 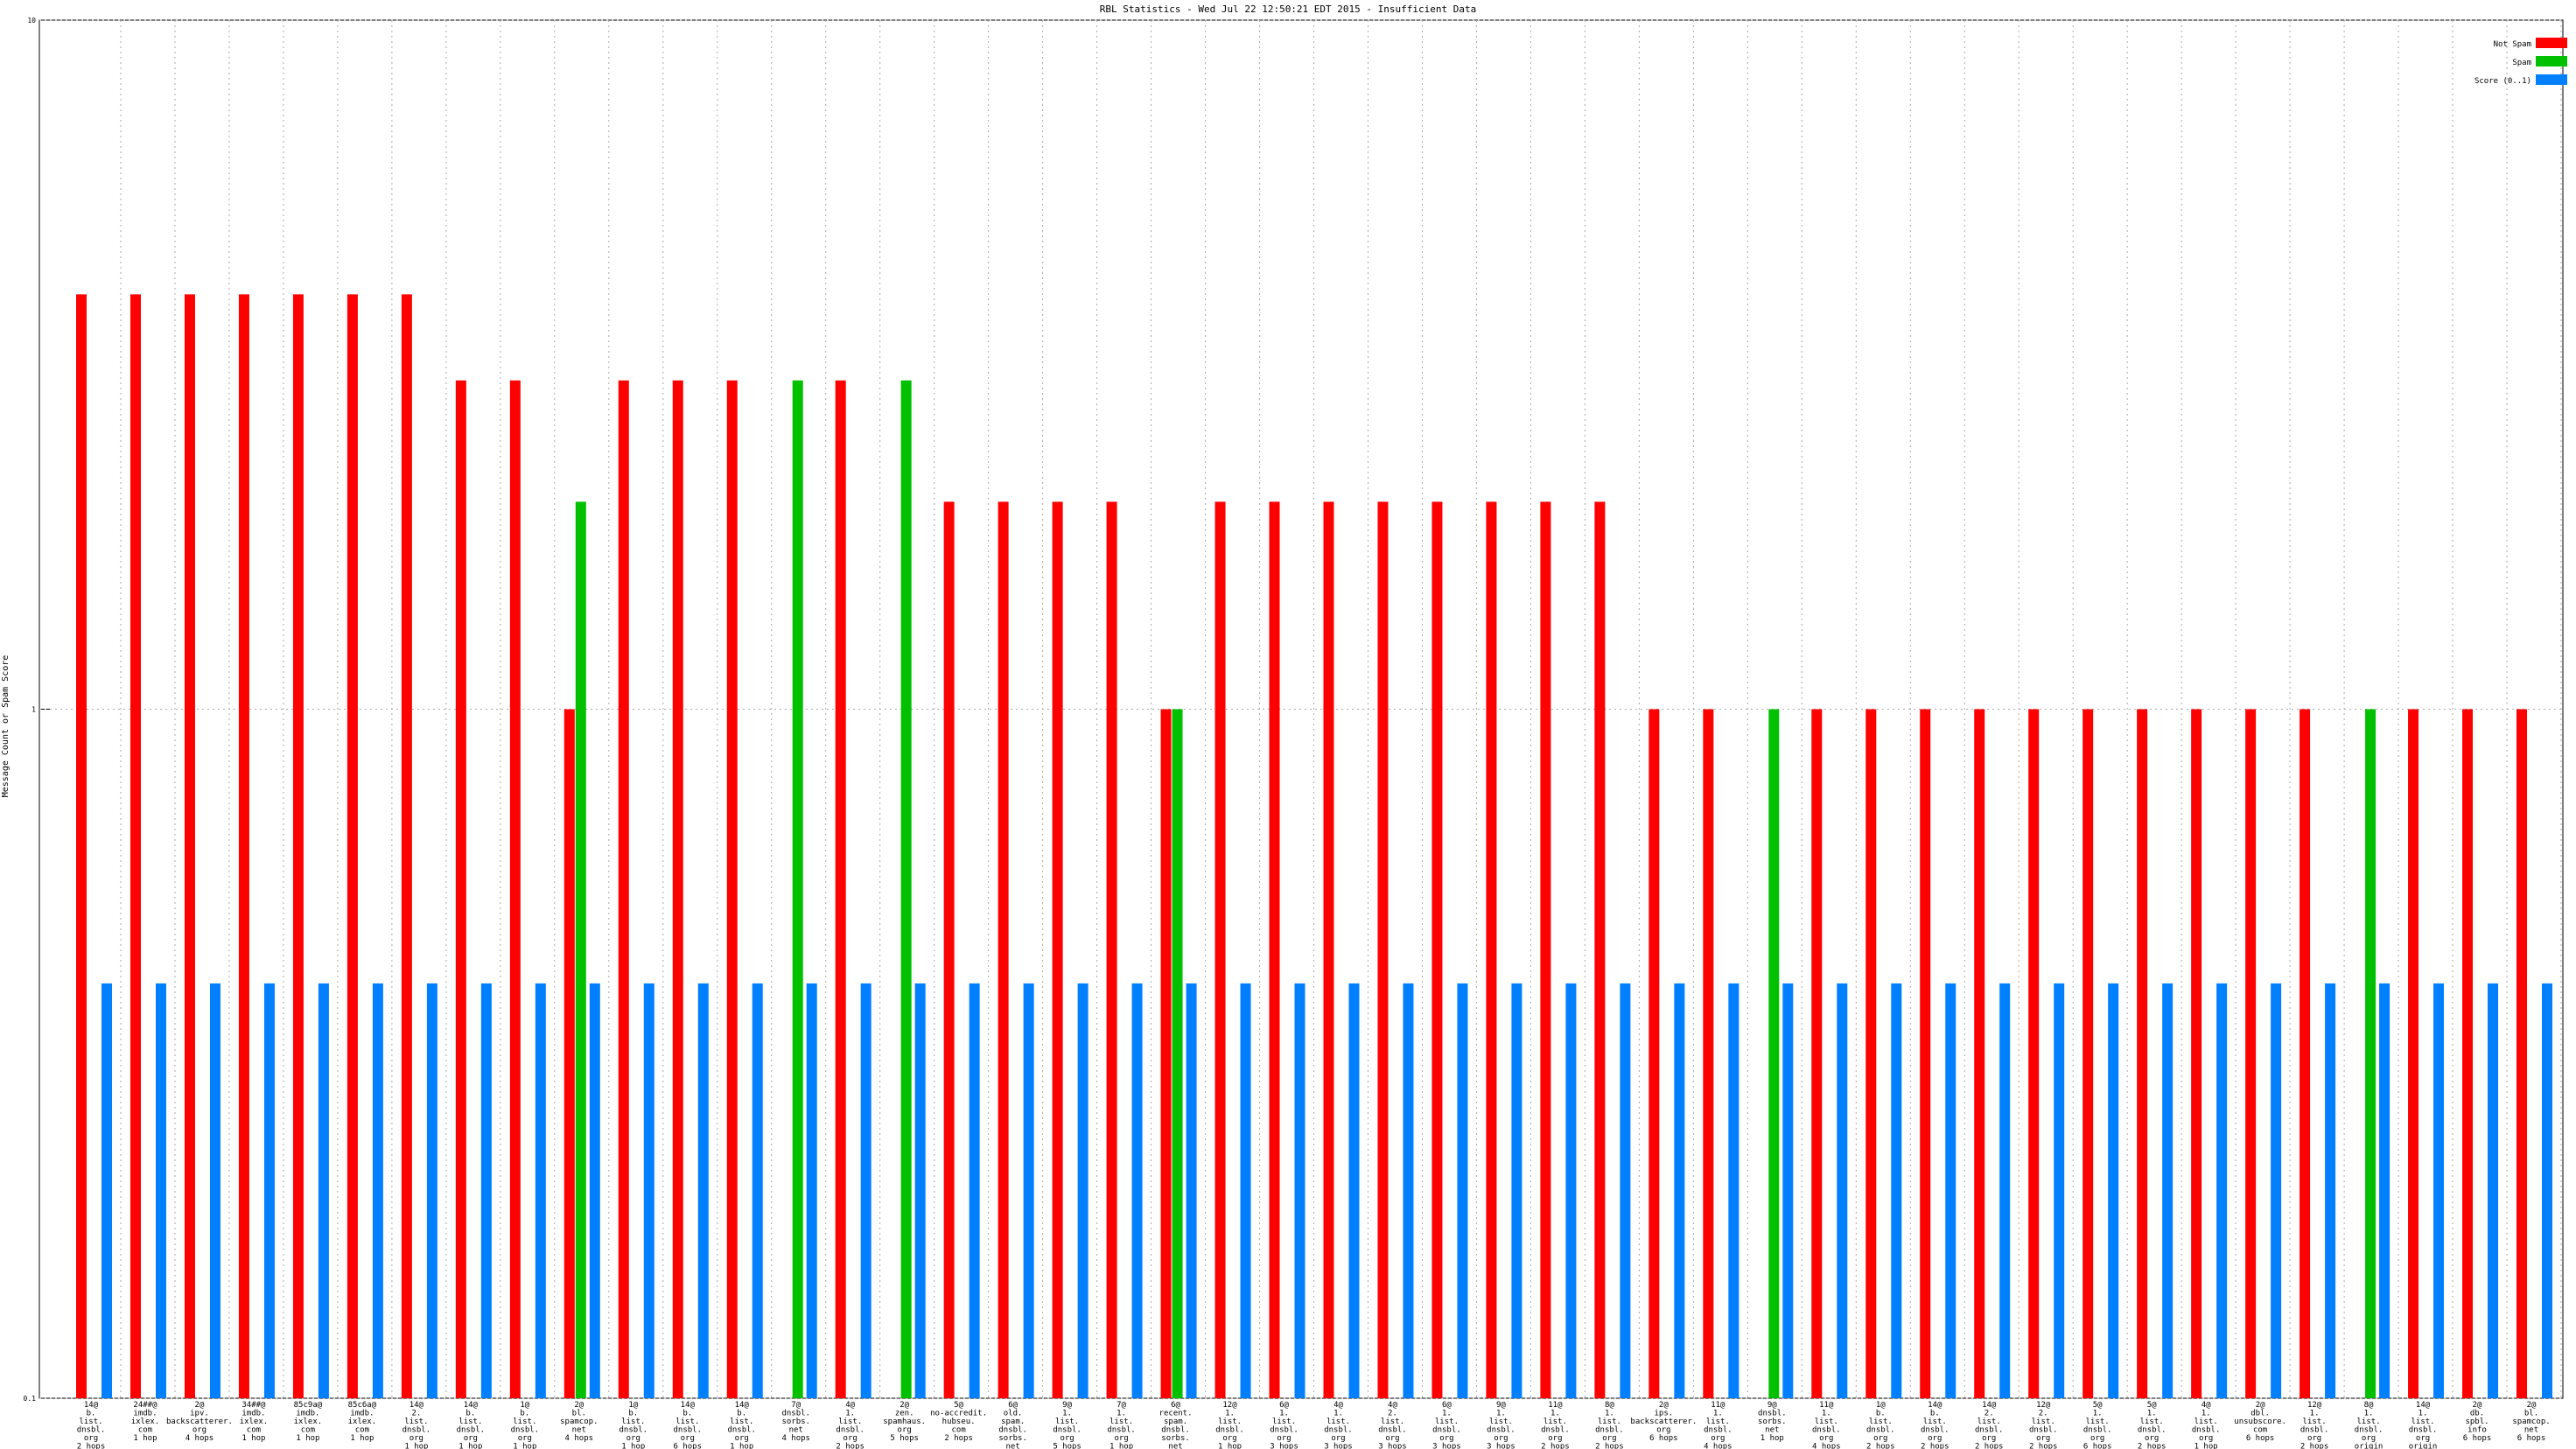 What do you see at coordinates (308, 1422) in the screenshot?
I see `x-tick-label: 85c9a@ imdb. ixlex. com 1 hop` at bounding box center [308, 1422].